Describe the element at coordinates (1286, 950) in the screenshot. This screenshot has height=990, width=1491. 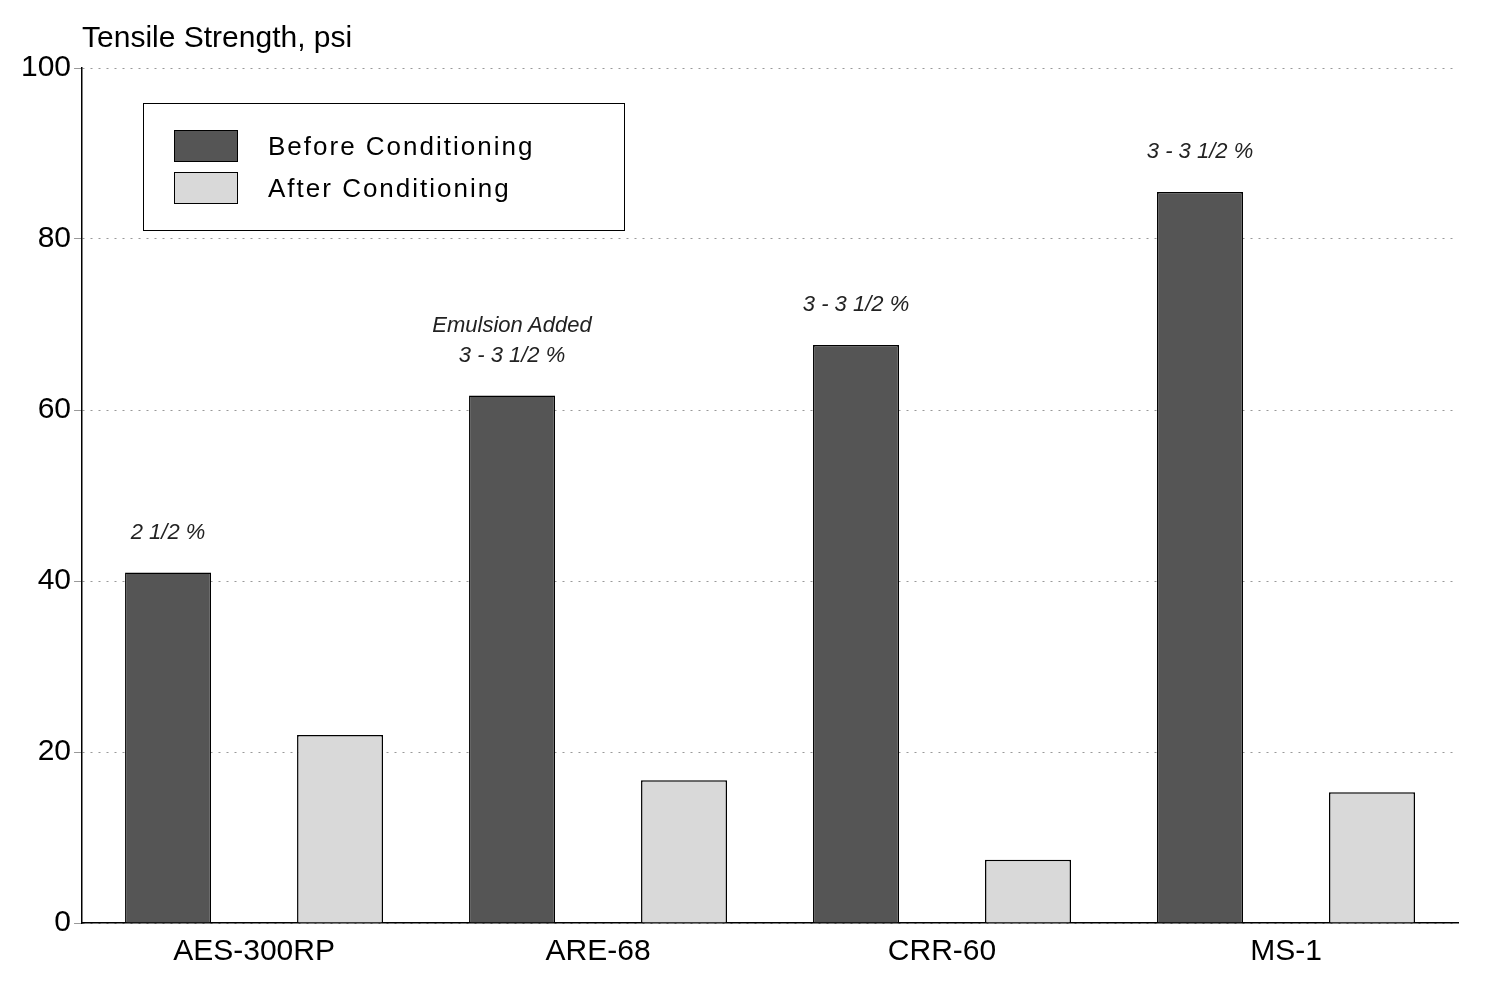
I see `x-tick-label: MS-1` at that location.